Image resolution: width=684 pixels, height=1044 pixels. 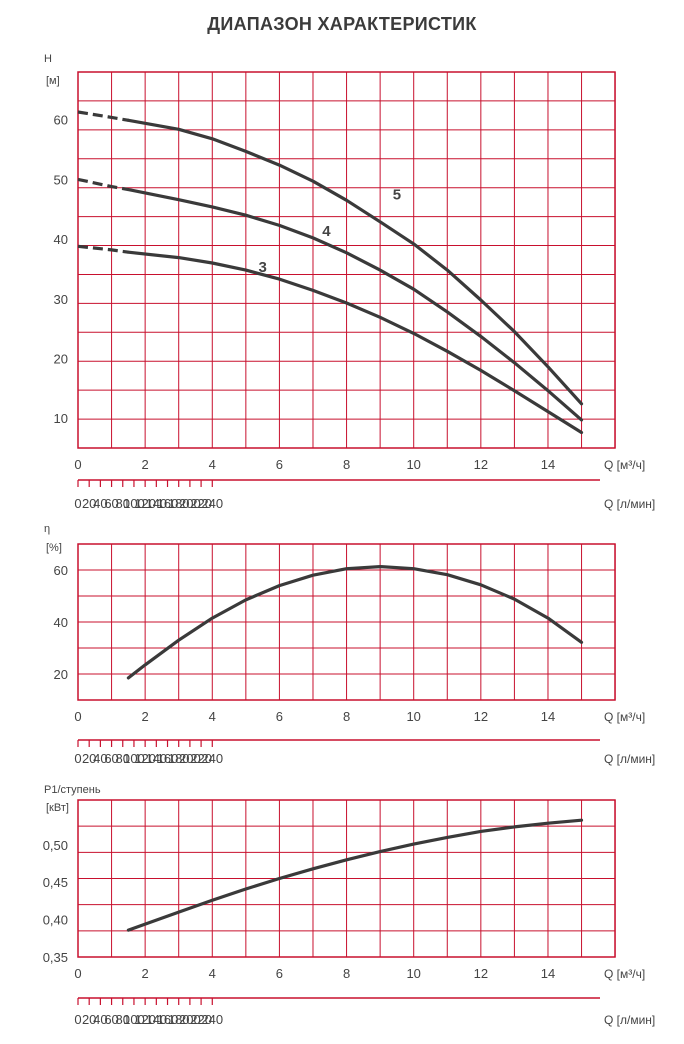 What do you see at coordinates (53, 81) in the screenshot?
I see `y-axis-unit: [м]` at bounding box center [53, 81].